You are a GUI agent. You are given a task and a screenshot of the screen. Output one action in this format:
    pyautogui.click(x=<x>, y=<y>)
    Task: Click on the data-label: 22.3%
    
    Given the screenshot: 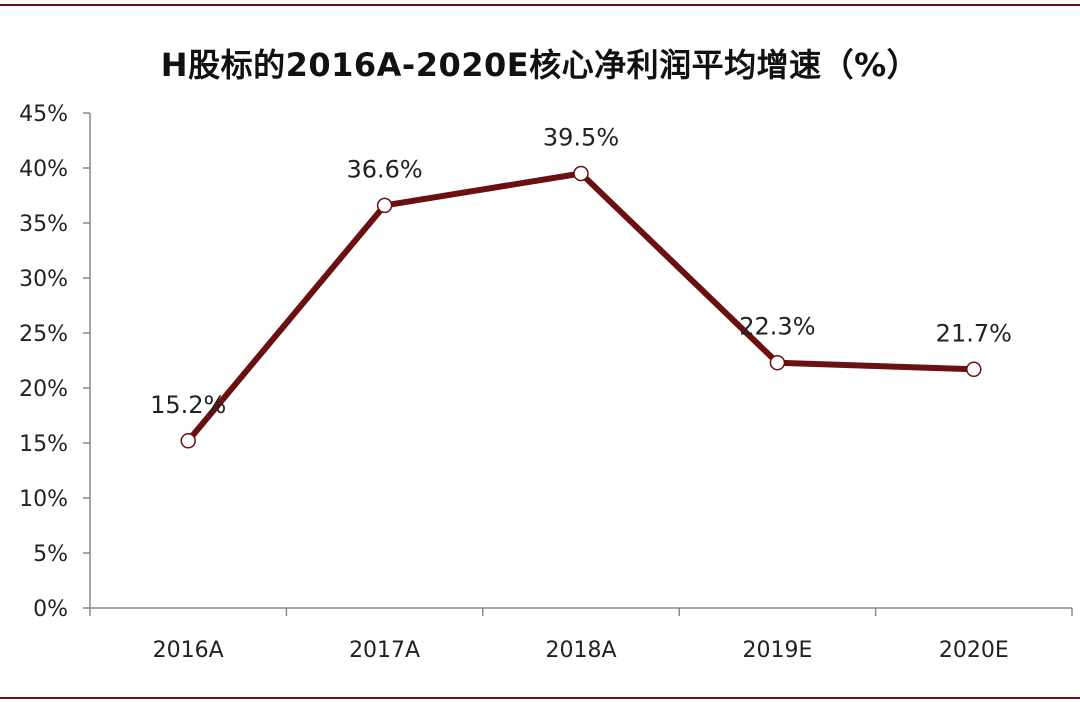 What is the action you would take?
    pyautogui.click(x=777, y=327)
    